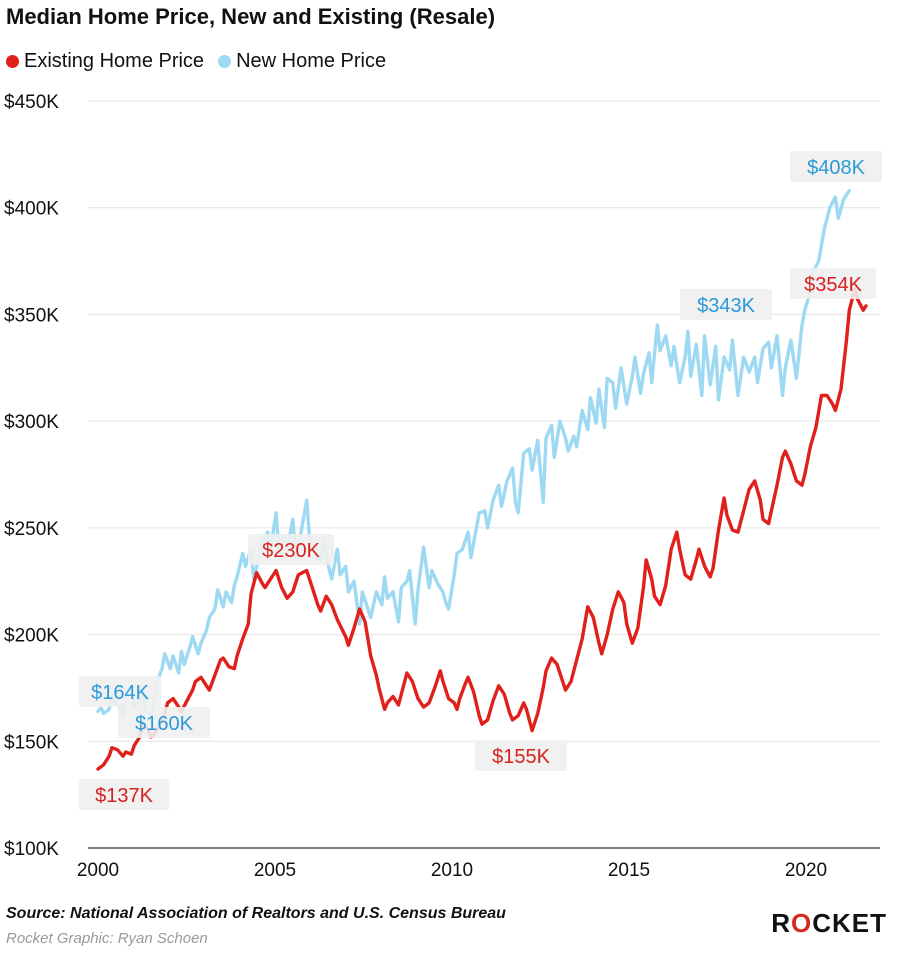  Describe the element at coordinates (31, 636) in the screenshot. I see `y-tick-label: $200K` at that location.